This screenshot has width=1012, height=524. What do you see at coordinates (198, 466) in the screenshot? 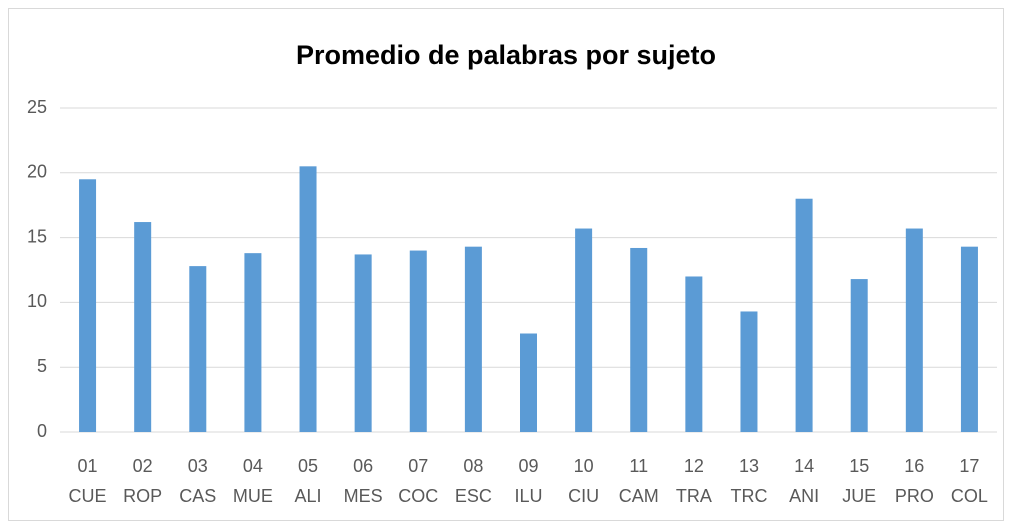
I see `x-tick-label: 03` at bounding box center [198, 466].